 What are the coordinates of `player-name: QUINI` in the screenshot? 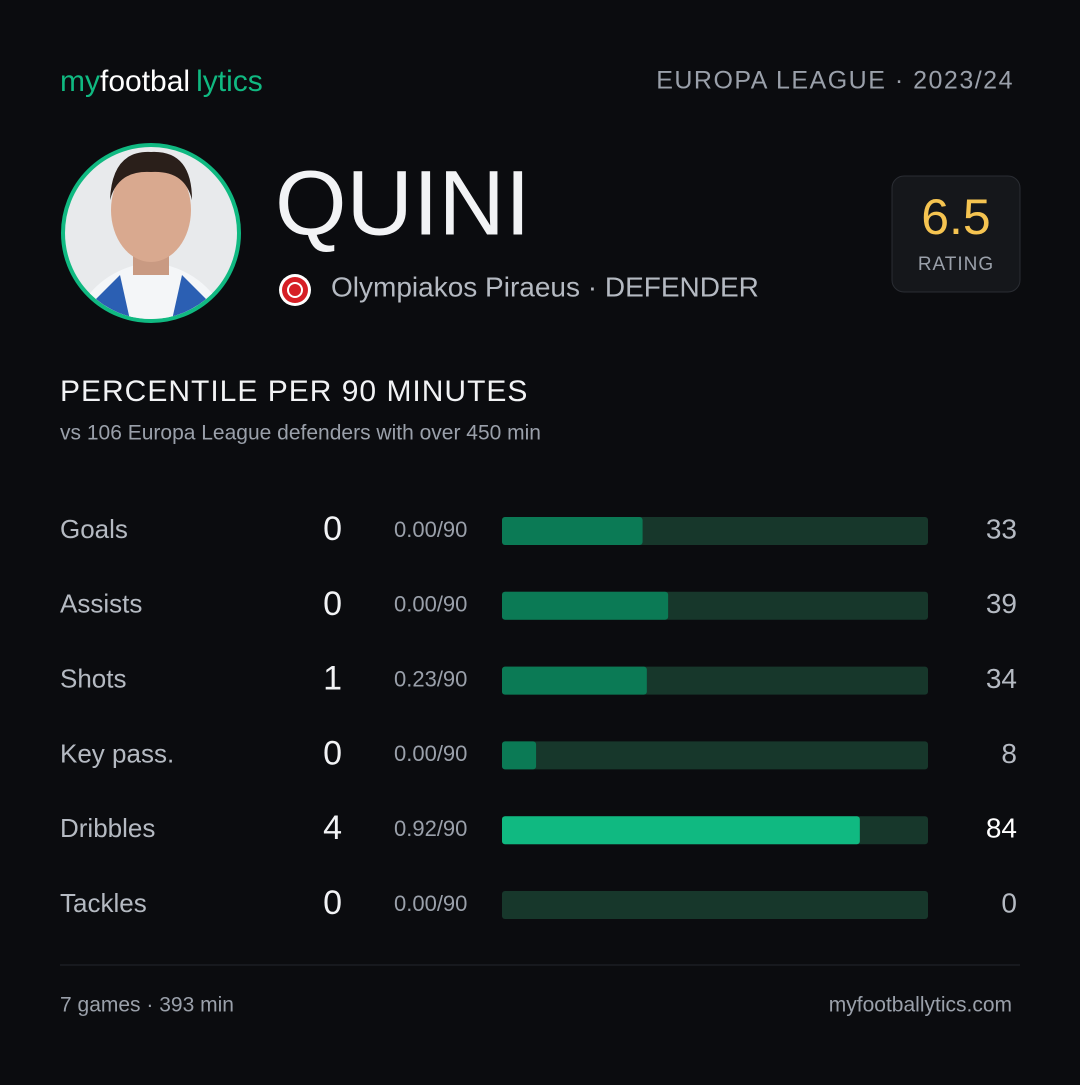 It's located at (403, 203).